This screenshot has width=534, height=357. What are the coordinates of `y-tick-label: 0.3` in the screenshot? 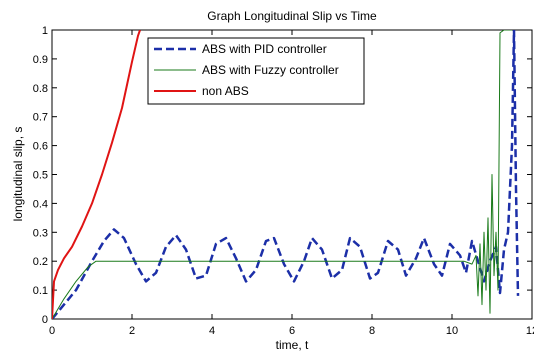 It's located at (40, 233).